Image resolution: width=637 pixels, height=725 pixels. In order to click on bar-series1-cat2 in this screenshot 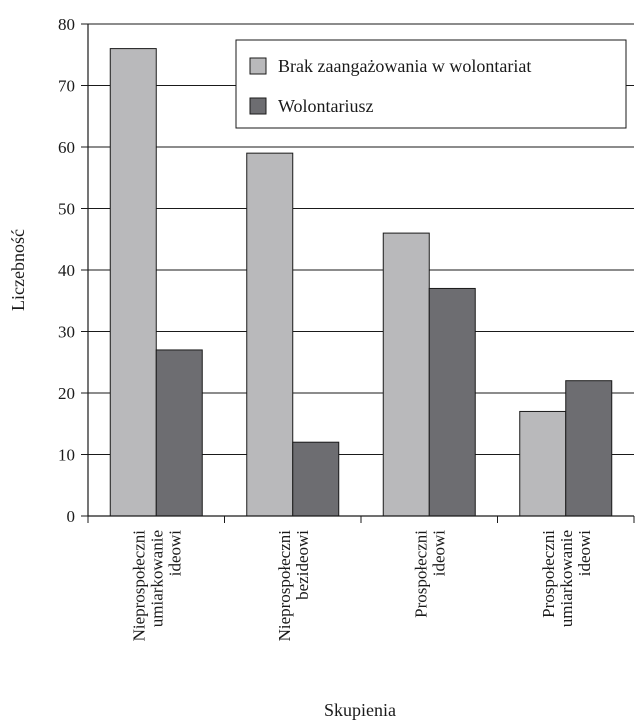, I will do `click(270, 334)`.